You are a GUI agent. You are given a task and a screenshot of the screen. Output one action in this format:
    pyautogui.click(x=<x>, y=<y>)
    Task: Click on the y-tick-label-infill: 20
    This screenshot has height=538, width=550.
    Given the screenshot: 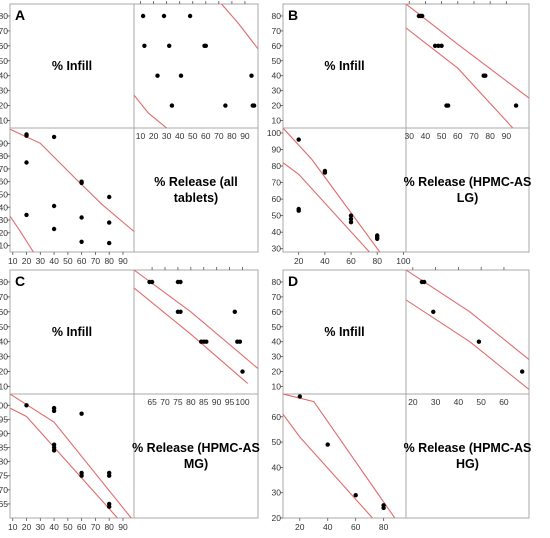 What is the action you would take?
    pyautogui.click(x=277, y=372)
    